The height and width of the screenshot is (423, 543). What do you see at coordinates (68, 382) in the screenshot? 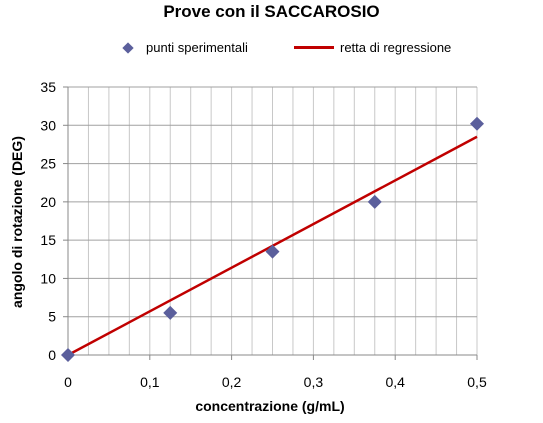
I see `x-tick-label: 0` at bounding box center [68, 382].